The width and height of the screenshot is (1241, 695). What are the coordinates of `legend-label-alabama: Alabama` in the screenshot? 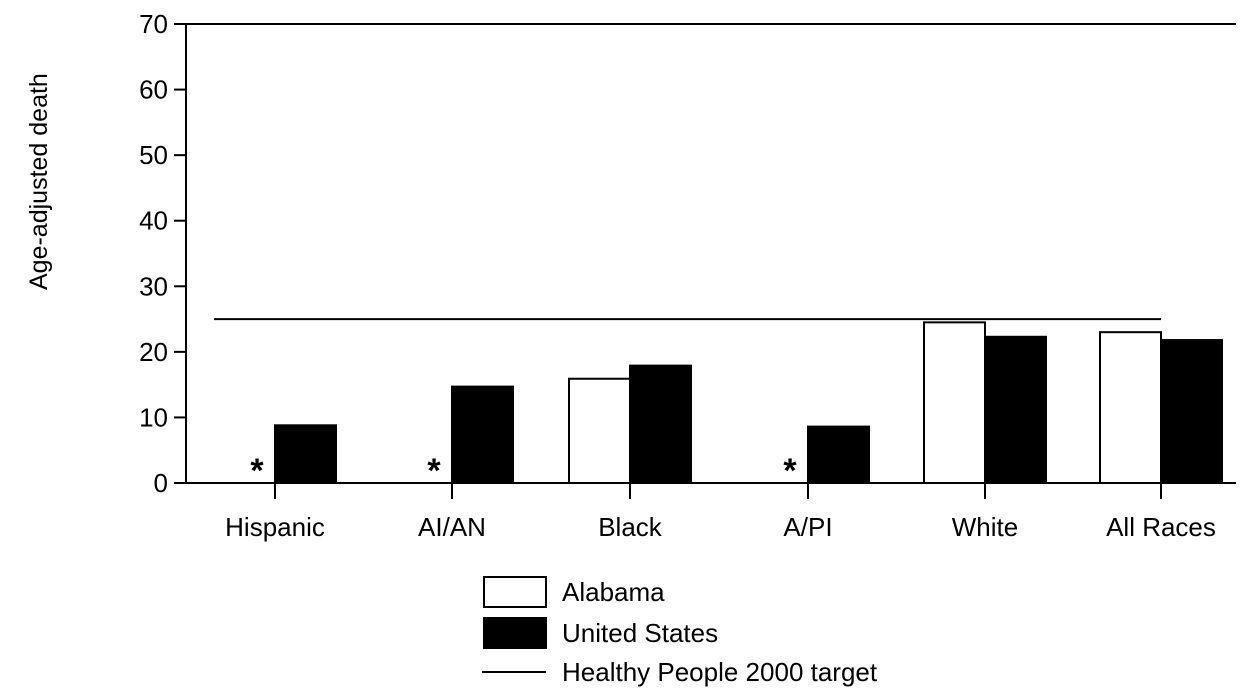 It's located at (613, 592).